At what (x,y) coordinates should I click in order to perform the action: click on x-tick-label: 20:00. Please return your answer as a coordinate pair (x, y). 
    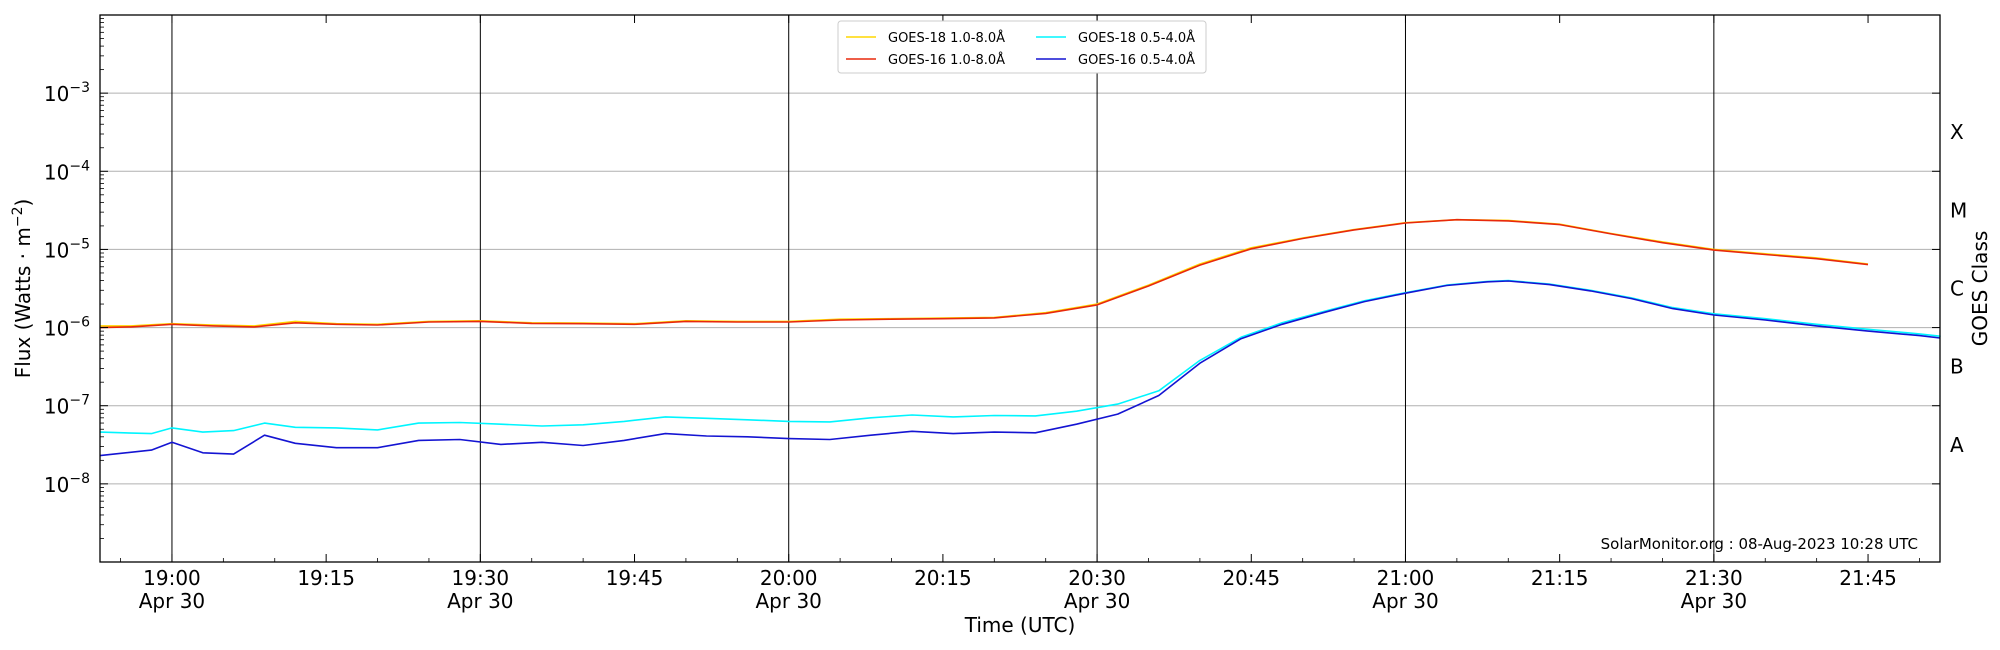
    Looking at the image, I should click on (789, 578).